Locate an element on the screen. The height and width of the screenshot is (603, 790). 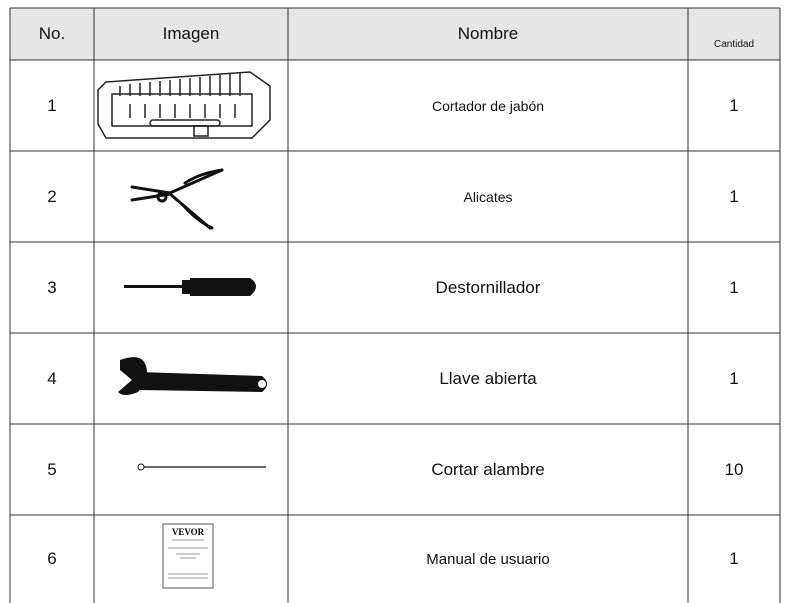
row-number: 6 is located at coordinates (52, 558).